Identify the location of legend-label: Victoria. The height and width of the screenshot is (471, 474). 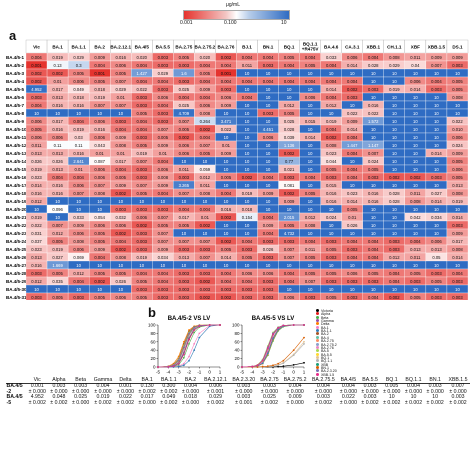
(327, 310).